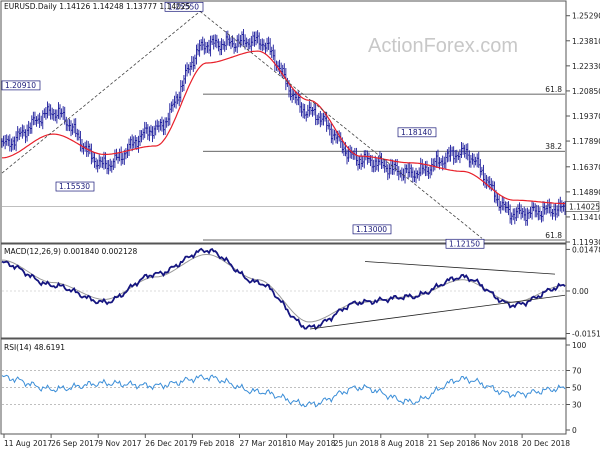 The height and width of the screenshot is (450, 600). I want to click on price-annotation-label: 1.20910, so click(20, 85).